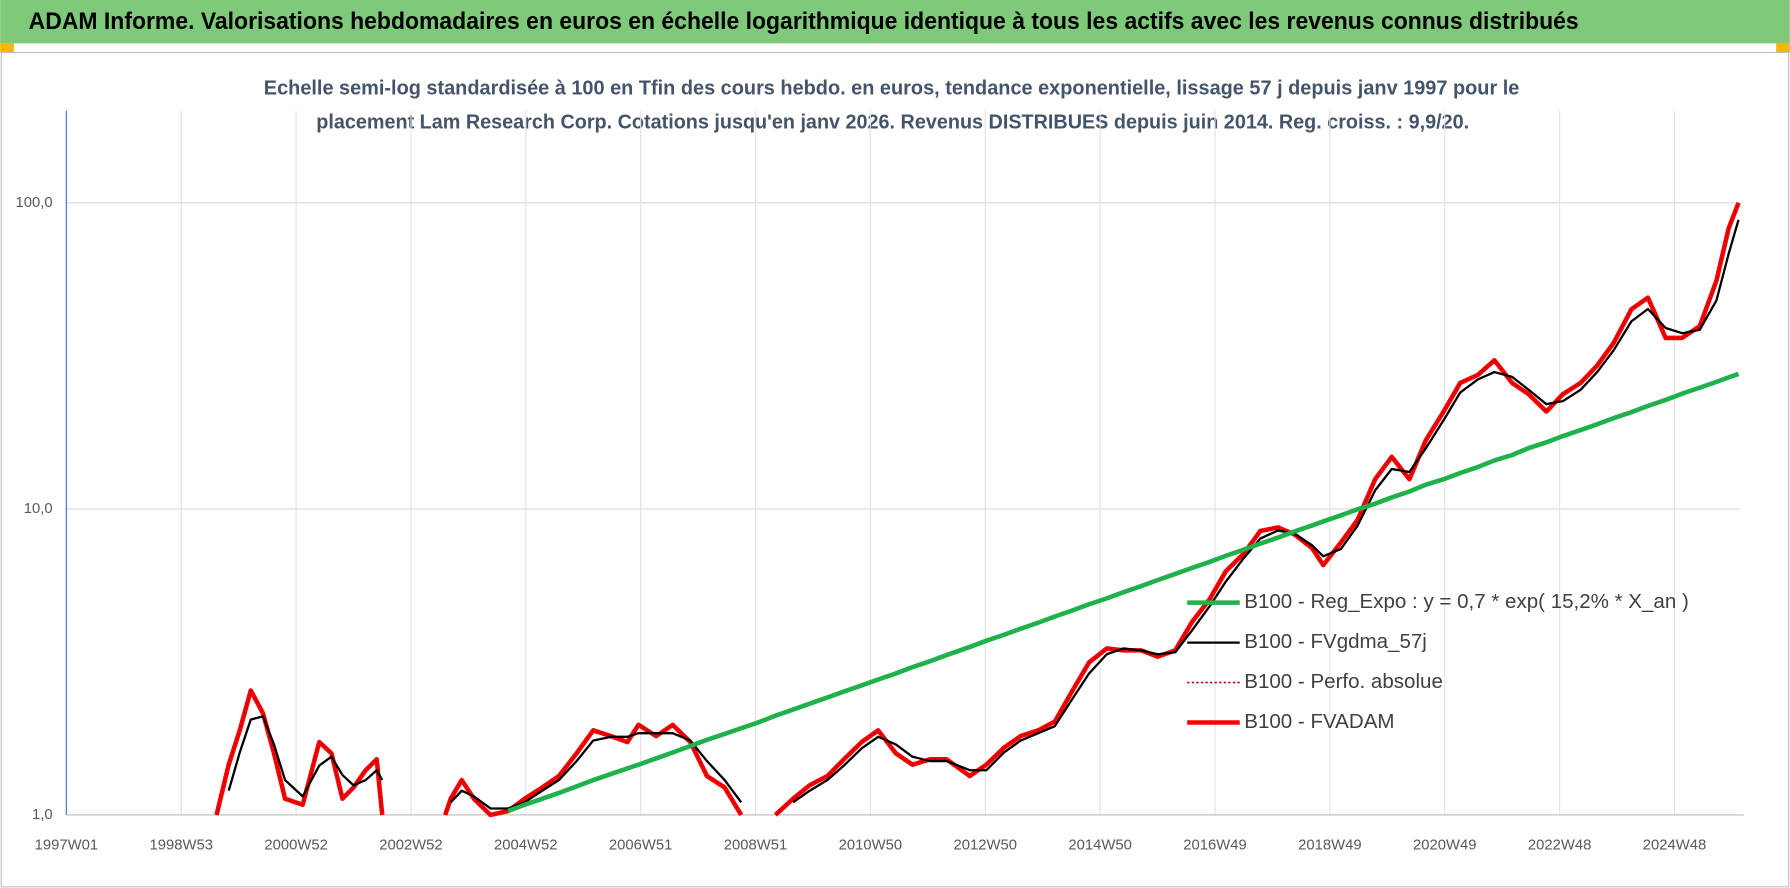  Describe the element at coordinates (1329, 846) in the screenshot. I see `x-tick-label: 2018W49` at that location.